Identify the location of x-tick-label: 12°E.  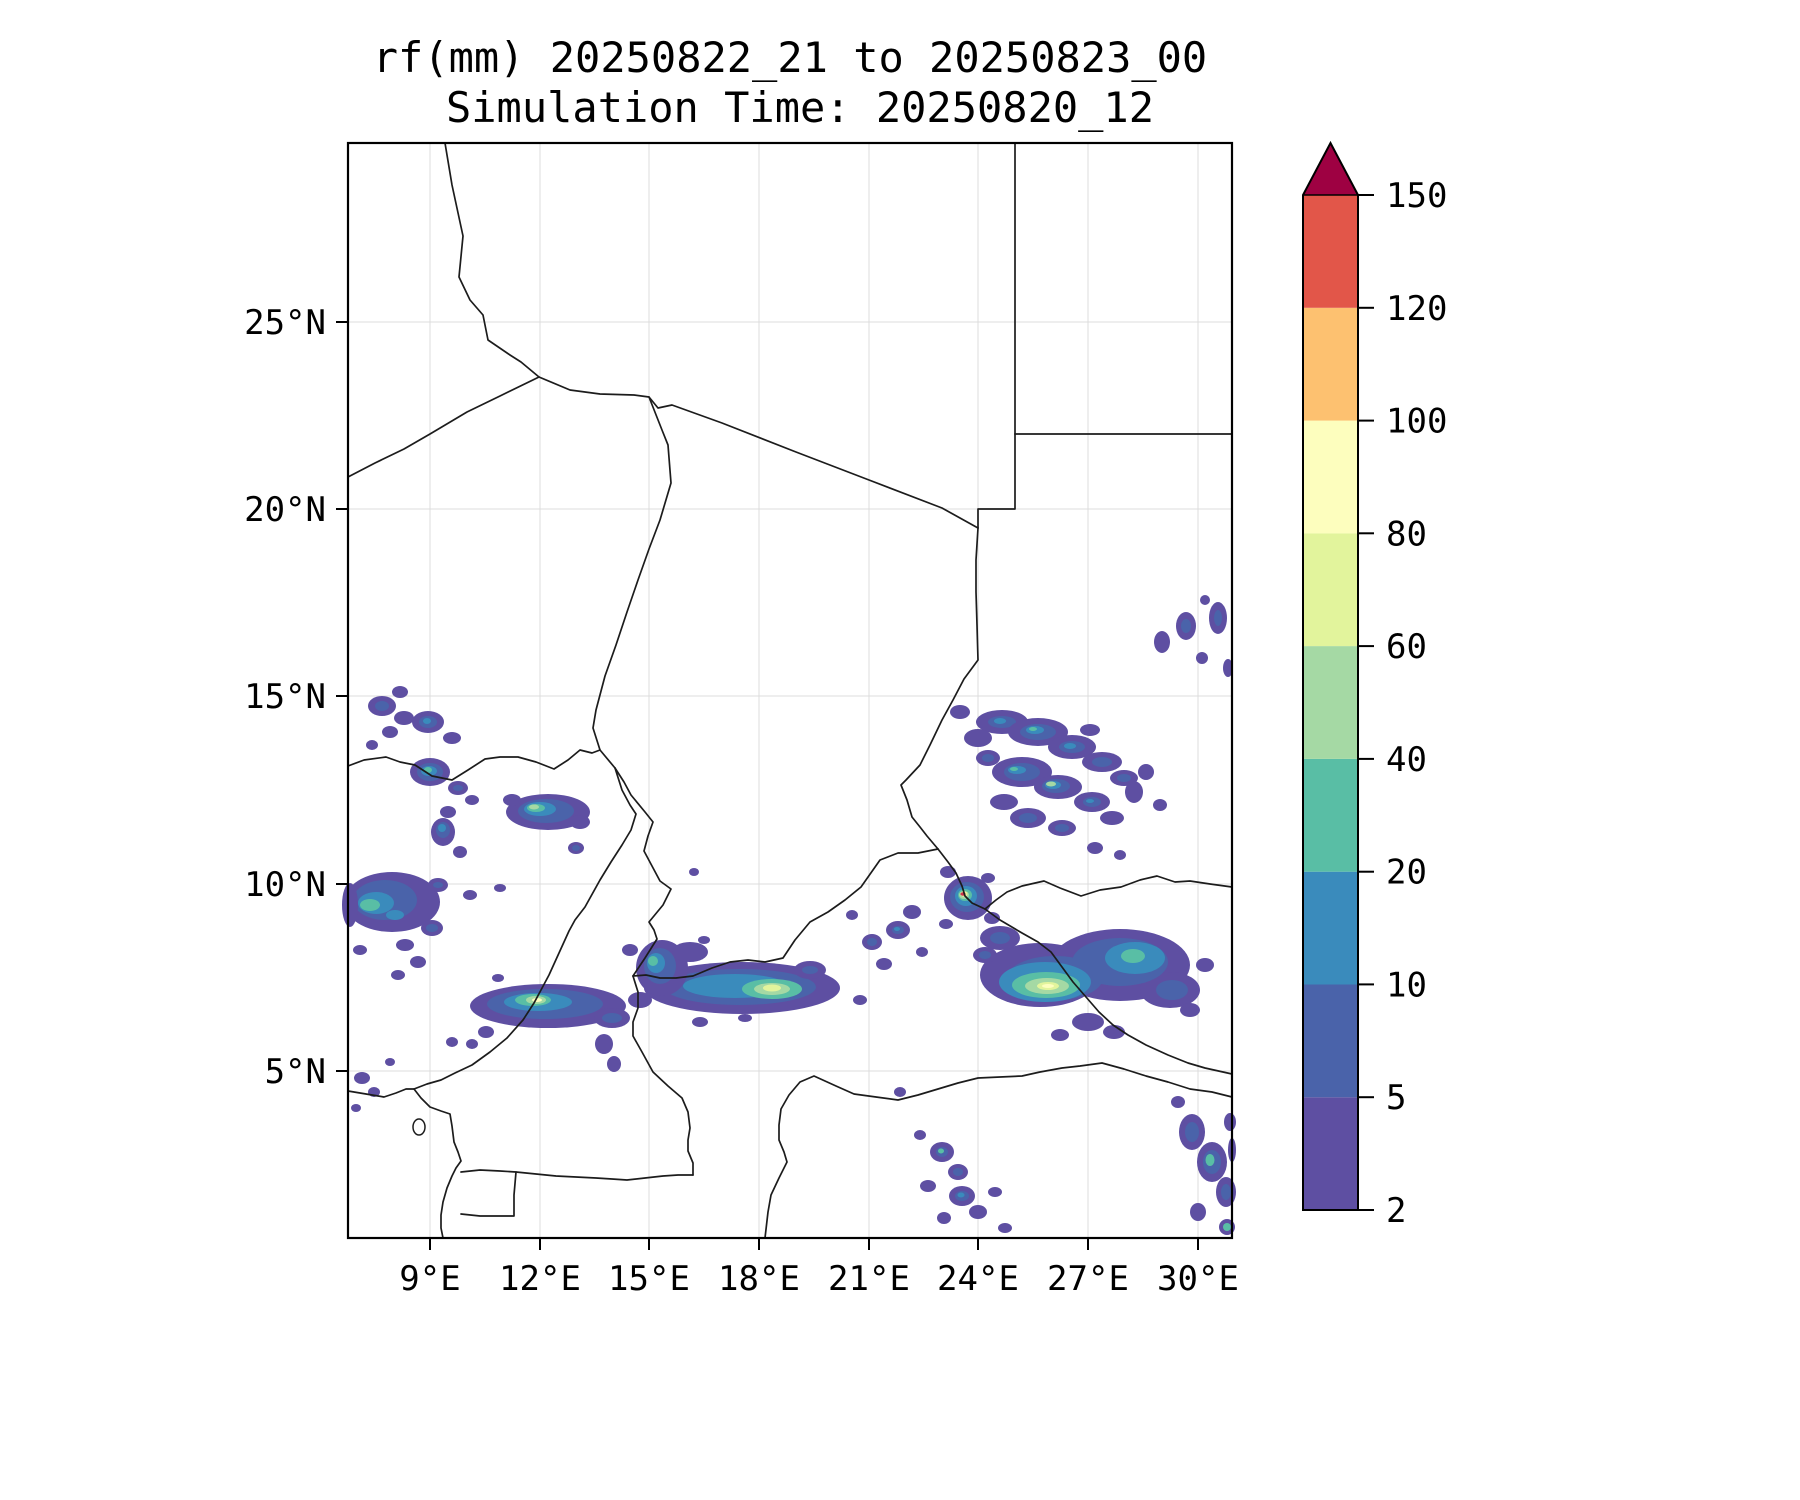
(540, 1279).